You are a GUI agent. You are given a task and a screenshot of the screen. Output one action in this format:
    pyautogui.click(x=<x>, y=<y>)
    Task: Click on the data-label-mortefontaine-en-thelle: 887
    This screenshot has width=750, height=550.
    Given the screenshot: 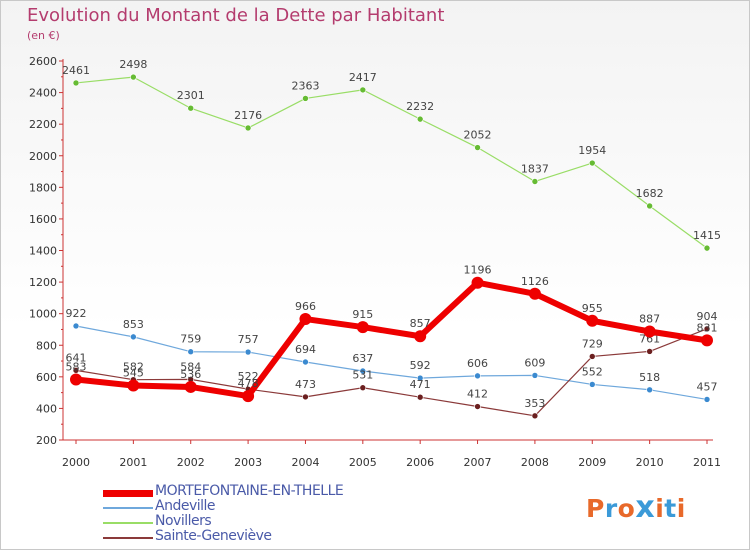 What is the action you would take?
    pyautogui.click(x=649, y=319)
    